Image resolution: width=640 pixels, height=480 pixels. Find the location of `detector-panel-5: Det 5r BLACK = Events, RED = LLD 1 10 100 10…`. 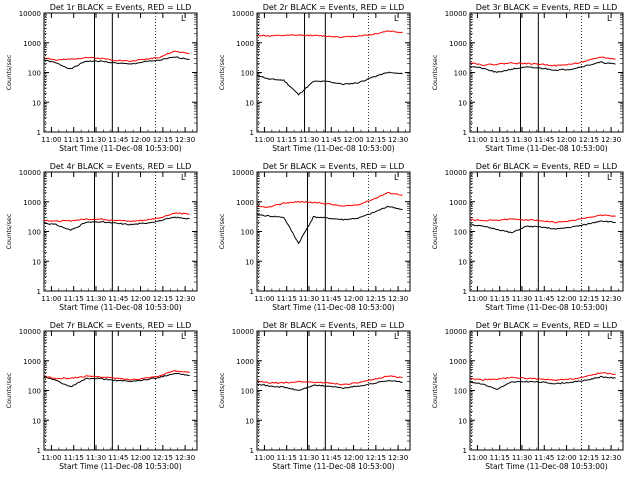

detector-panel-5: Det 5r BLACK = Events, RED = LLD 1 10 100 10… is located at coordinates (314, 237).